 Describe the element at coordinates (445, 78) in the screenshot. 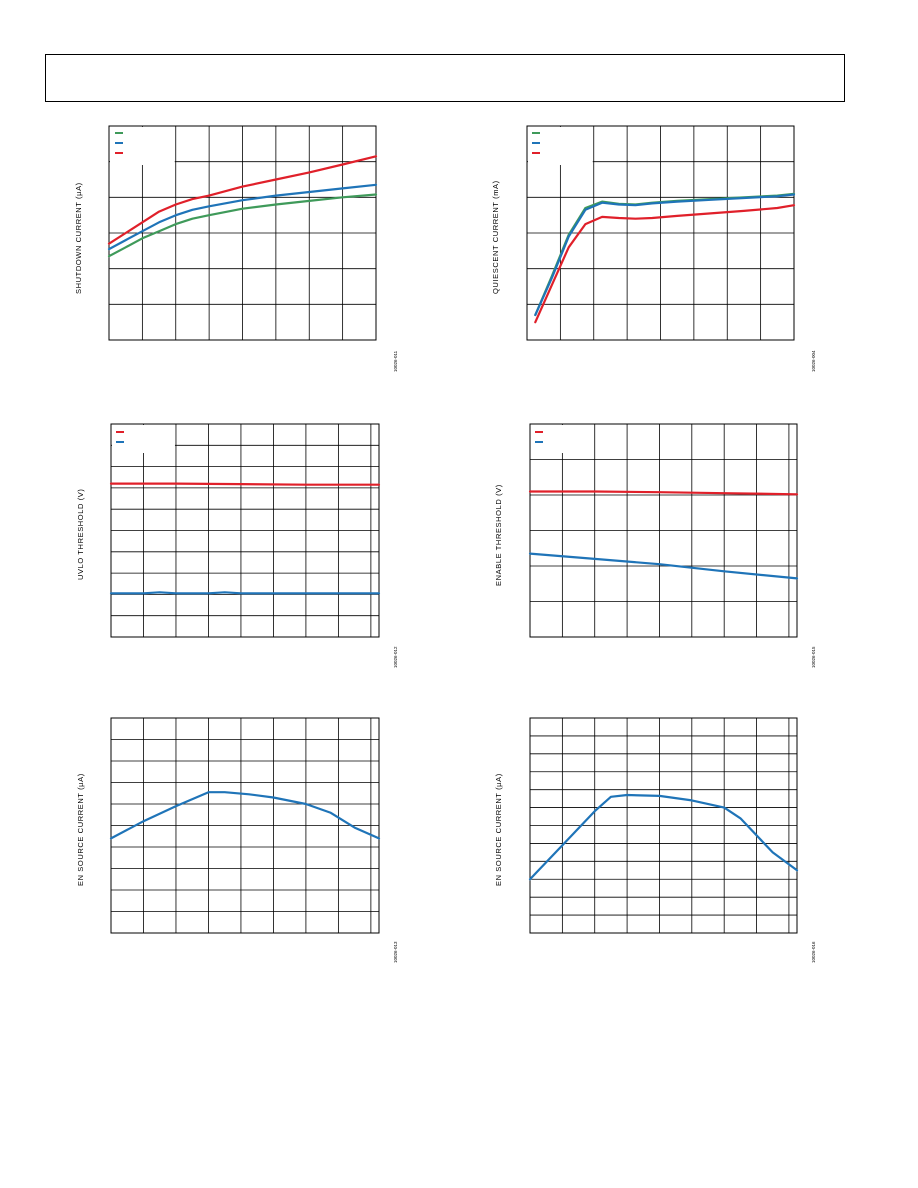

I see `page-header-box` at that location.